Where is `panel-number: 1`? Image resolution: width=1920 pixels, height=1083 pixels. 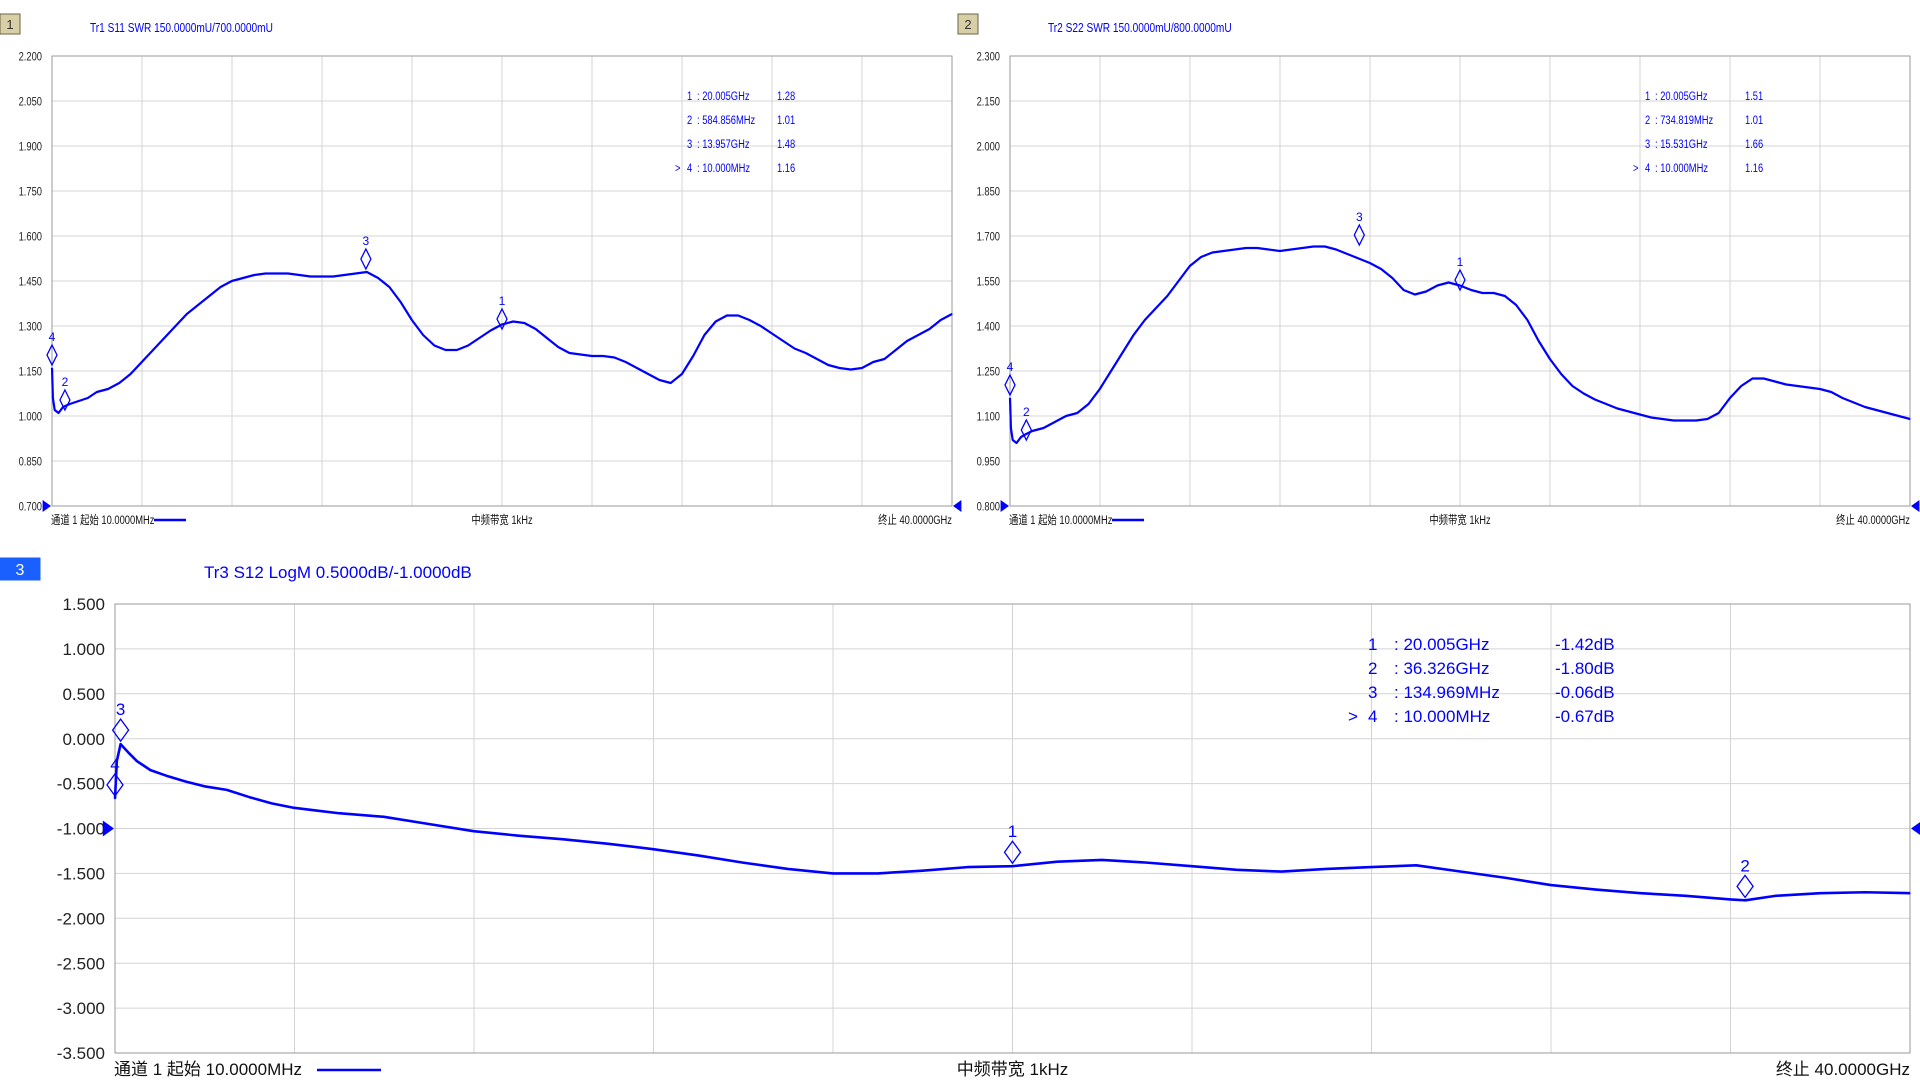 panel-number: 1 is located at coordinates (9, 24).